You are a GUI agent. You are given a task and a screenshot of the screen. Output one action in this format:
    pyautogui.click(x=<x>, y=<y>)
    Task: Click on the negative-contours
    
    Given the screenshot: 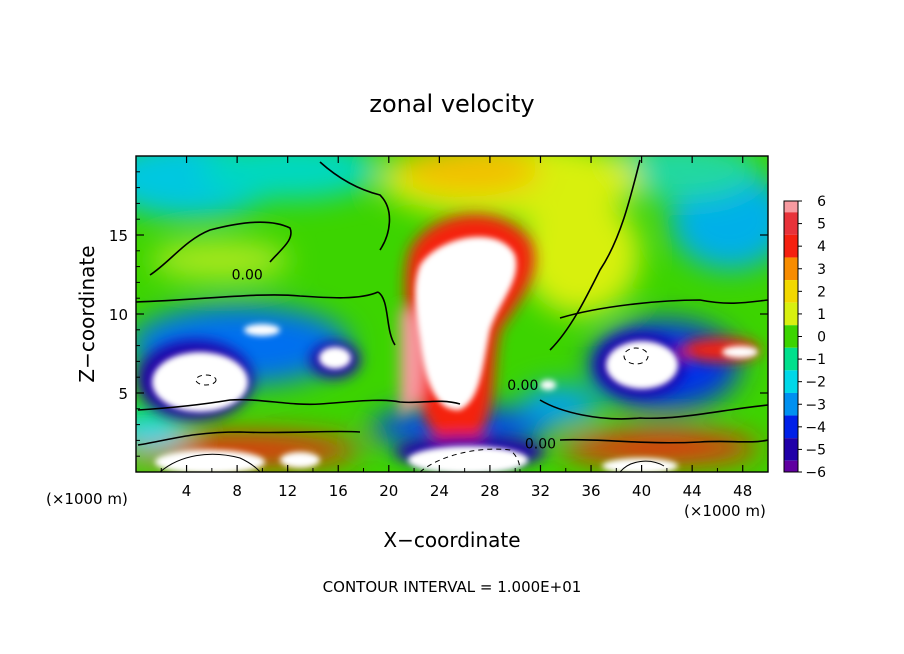 What is the action you would take?
    pyautogui.click(x=422, y=409)
    